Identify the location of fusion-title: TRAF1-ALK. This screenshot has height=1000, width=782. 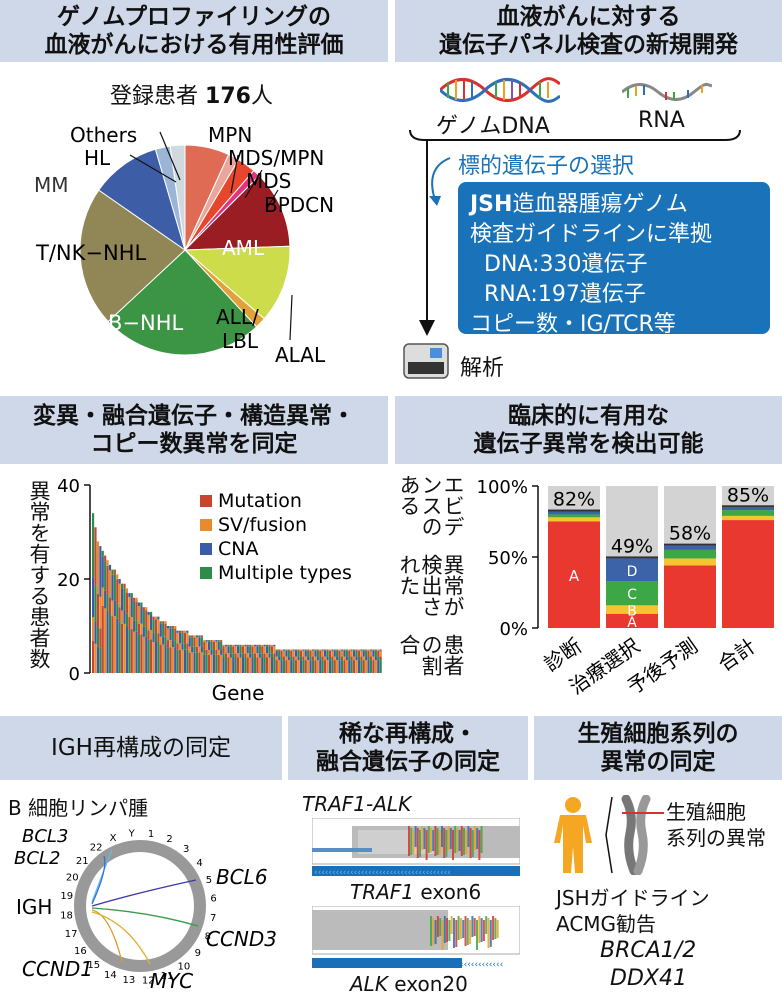
(357, 804).